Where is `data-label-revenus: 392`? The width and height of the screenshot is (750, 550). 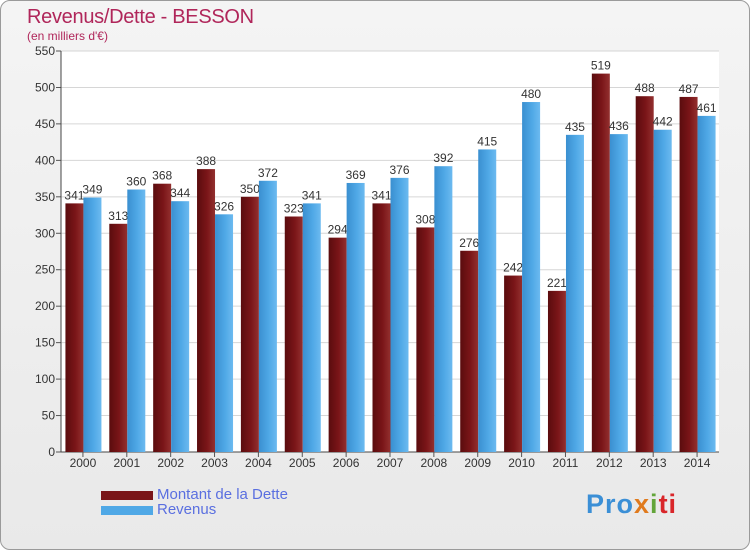
data-label-revenus: 392 is located at coordinates (443, 158).